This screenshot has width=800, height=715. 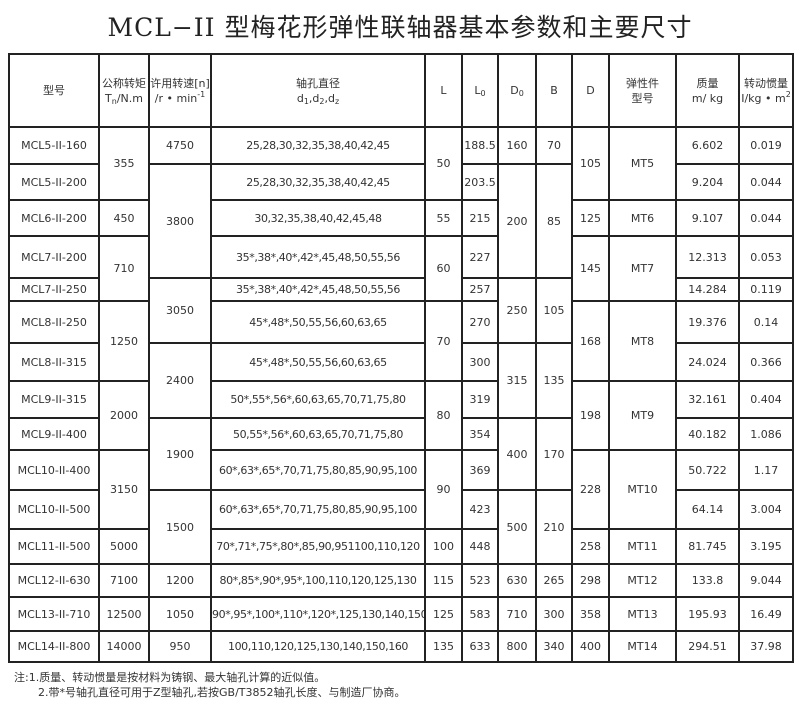 I want to click on model-cell: MCL7-II-250, so click(x=54, y=289).